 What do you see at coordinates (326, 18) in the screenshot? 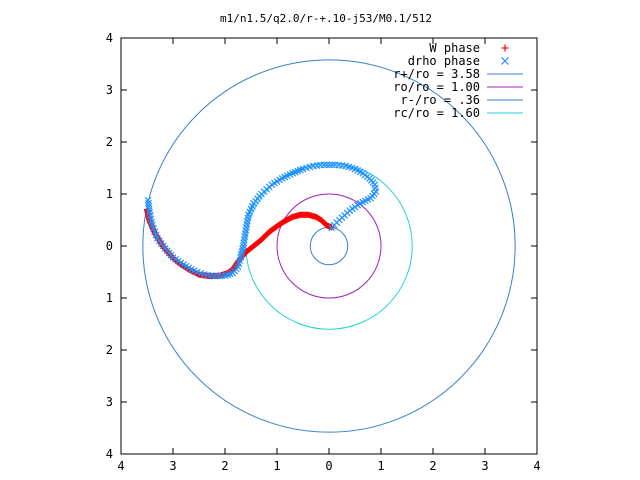
I see `chart-title: m1/n1.5/q2.0/r-+.10-j53/M0.1/512` at bounding box center [326, 18].